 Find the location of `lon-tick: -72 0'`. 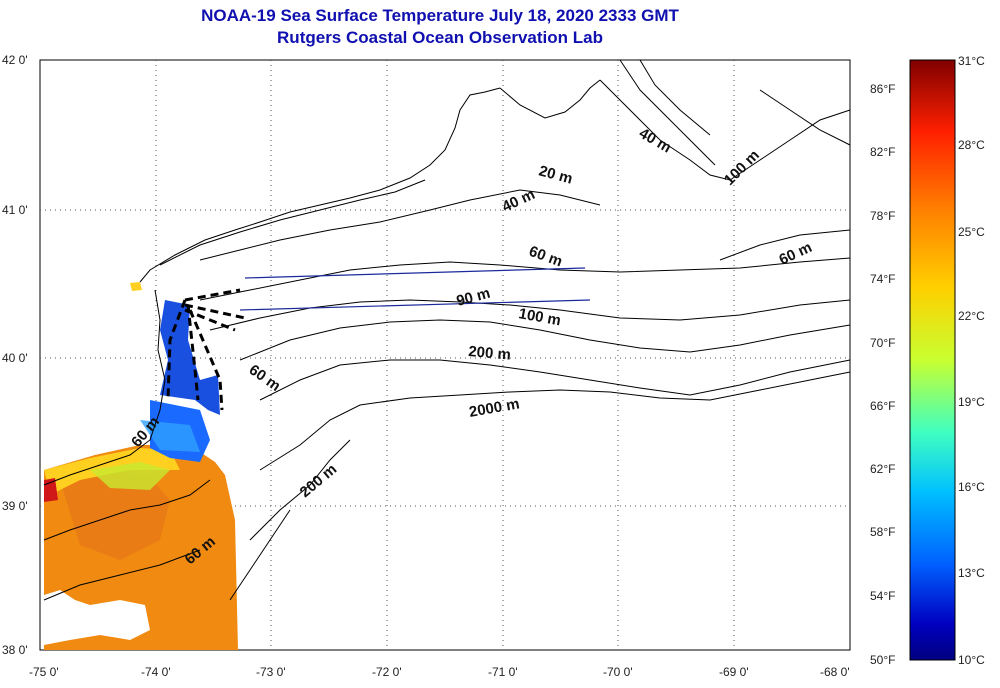

lon-tick: -72 0' is located at coordinates (387, 672).